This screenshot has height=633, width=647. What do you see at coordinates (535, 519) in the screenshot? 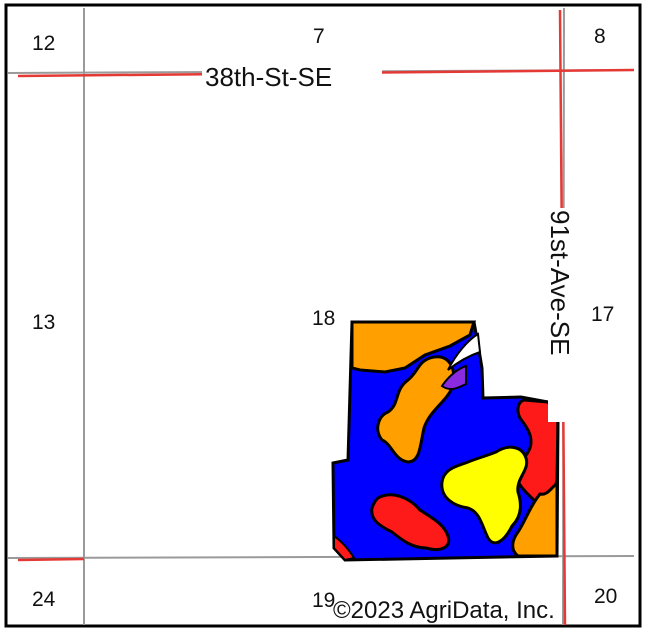
I see `soil-unit-orange-south` at bounding box center [535, 519].